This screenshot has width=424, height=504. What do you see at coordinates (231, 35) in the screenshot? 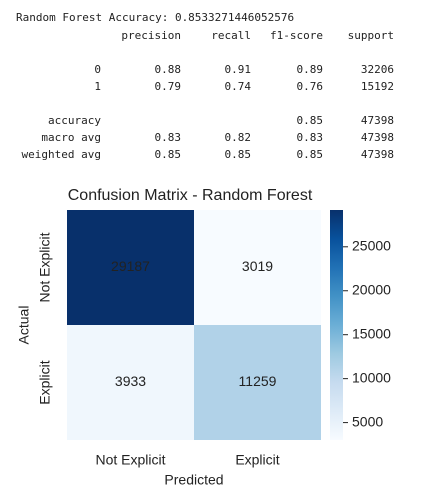
I see `report-header: recall` at bounding box center [231, 35].